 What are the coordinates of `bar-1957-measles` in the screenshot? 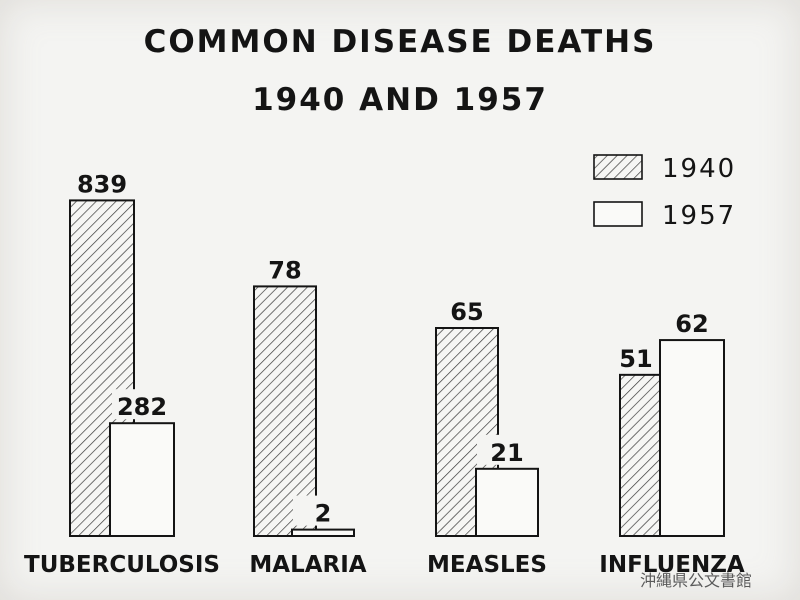 It's located at (507, 502).